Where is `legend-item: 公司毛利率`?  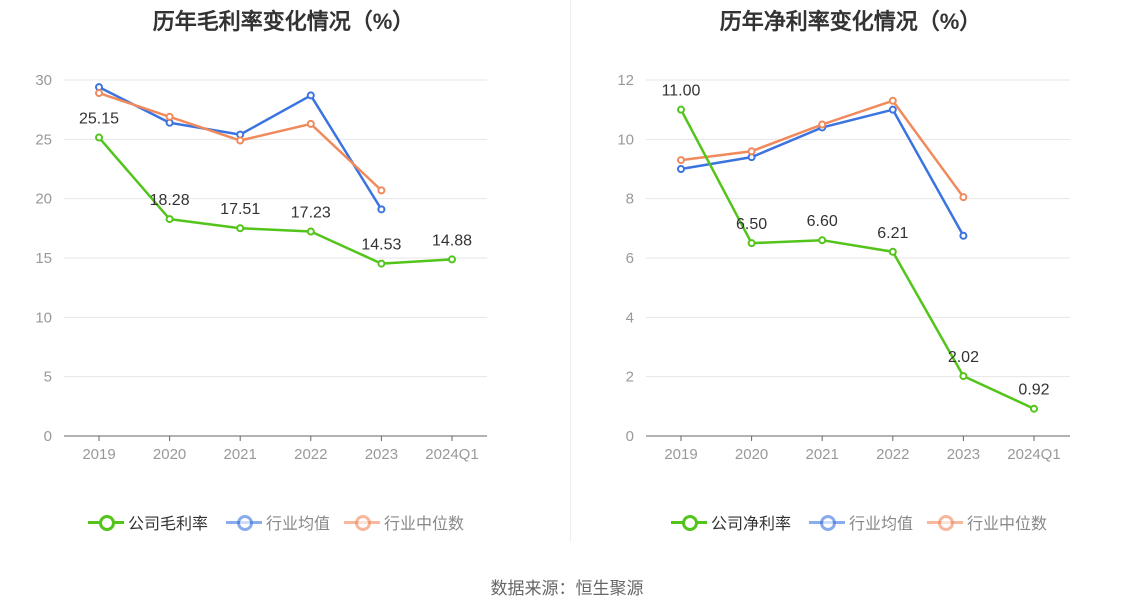
legend-item: 公司毛利率 is located at coordinates (148, 522).